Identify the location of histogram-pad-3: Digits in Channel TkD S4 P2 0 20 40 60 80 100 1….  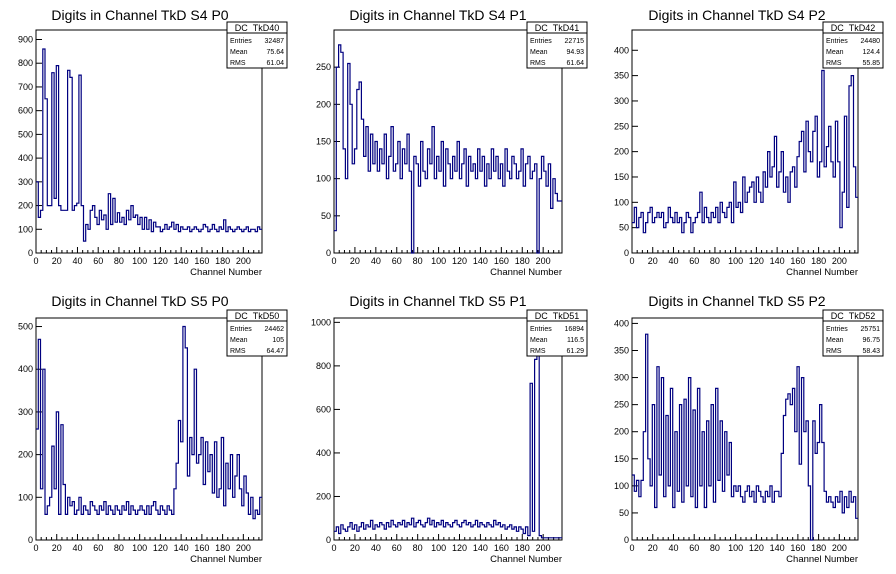
(749, 142).